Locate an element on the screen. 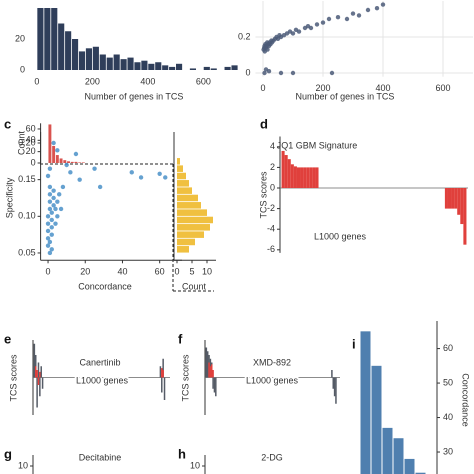 The height and width of the screenshot is (474, 474). chart-title: JQ1 GBM Signature is located at coordinates (317, 145).